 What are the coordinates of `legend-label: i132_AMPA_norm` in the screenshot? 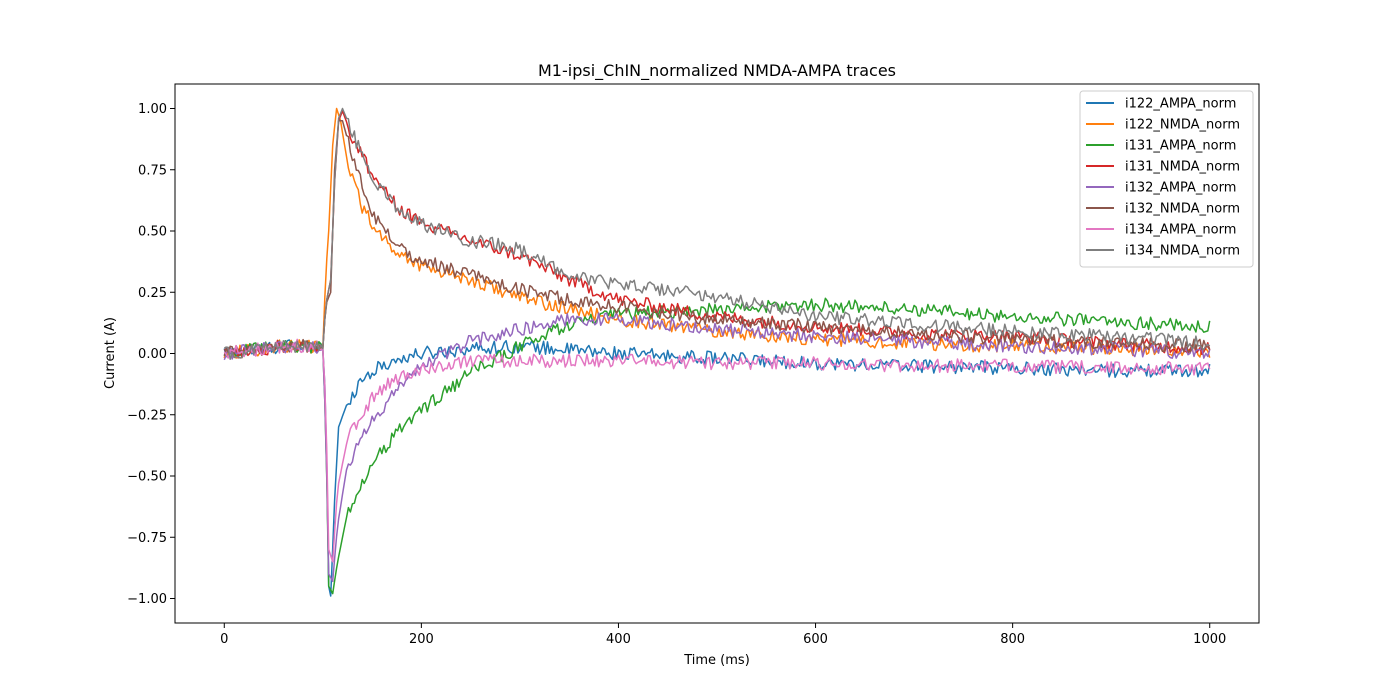 It's located at (1180, 188).